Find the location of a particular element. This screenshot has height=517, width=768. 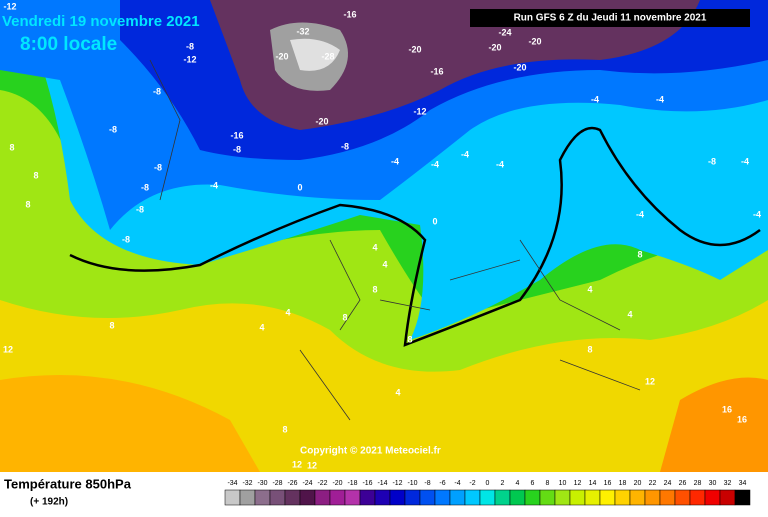

colorbar-label: -4 is located at coordinates (457, 483).